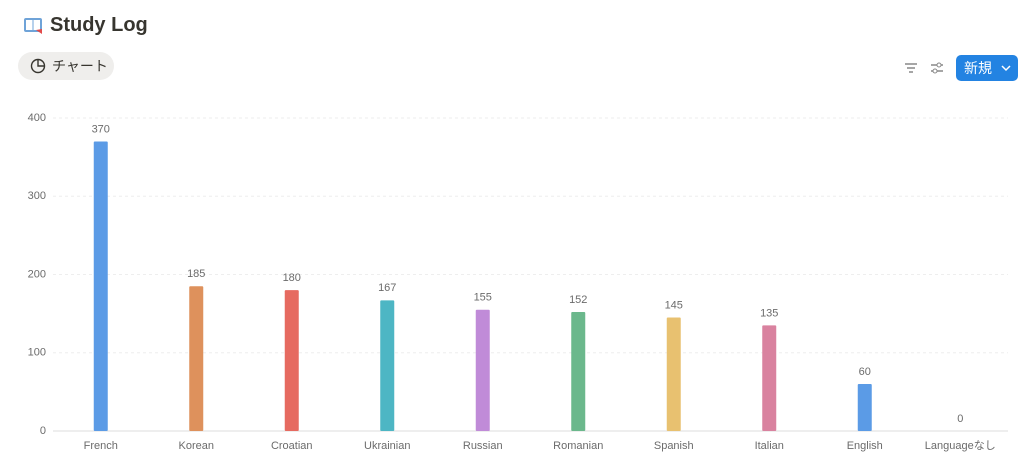  Describe the element at coordinates (38, 66) in the screenshot. I see `chart-icon` at that location.